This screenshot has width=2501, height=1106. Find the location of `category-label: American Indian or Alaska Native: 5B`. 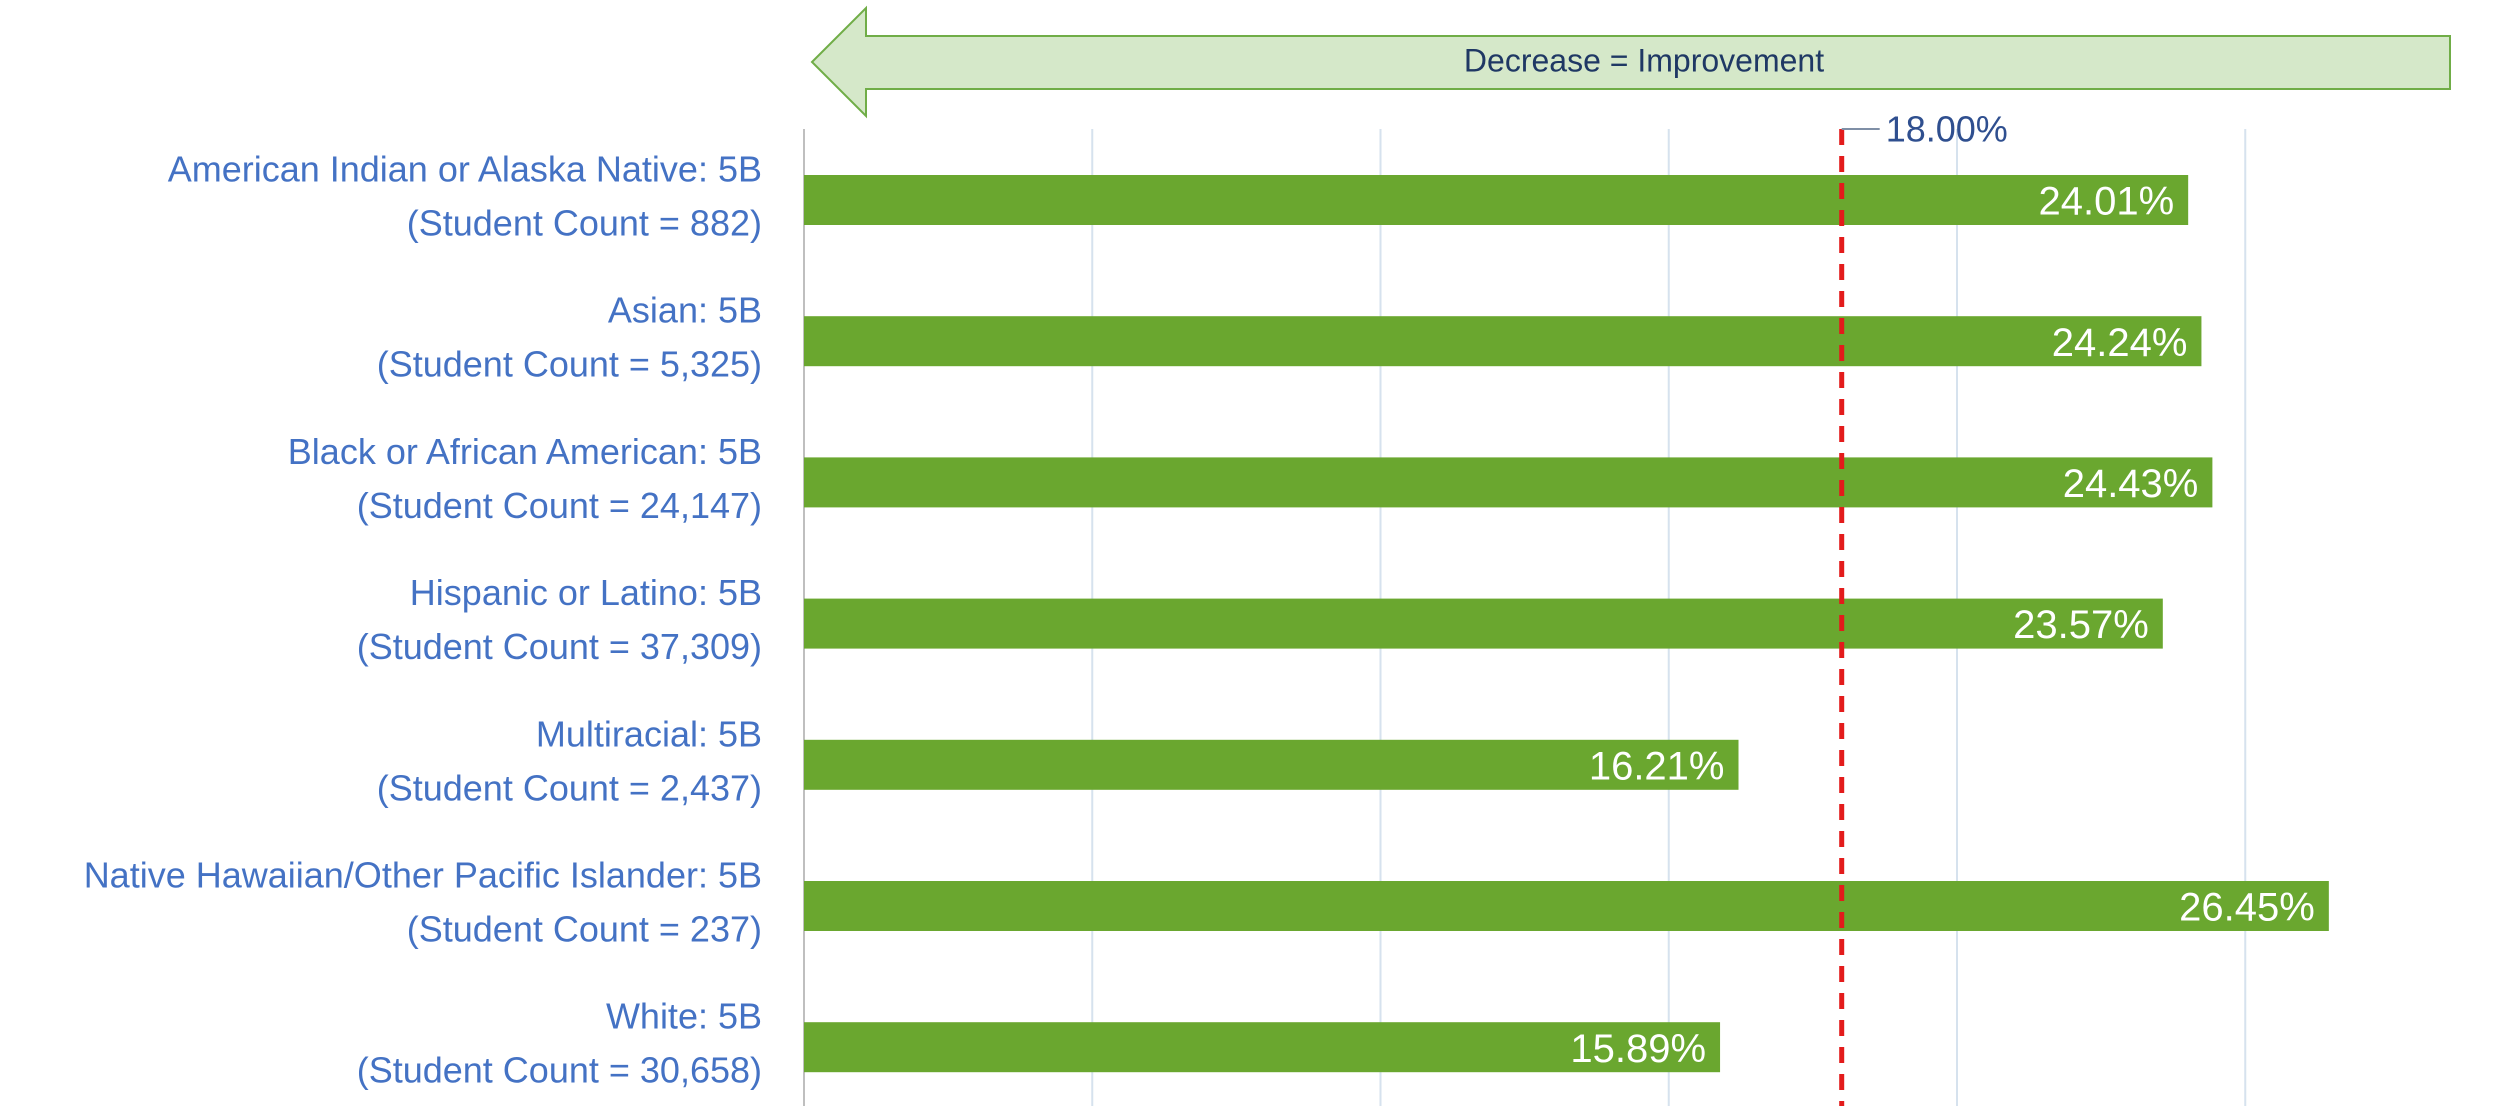

category-label: American Indian or Alaska Native: 5B is located at coordinates (465, 169).